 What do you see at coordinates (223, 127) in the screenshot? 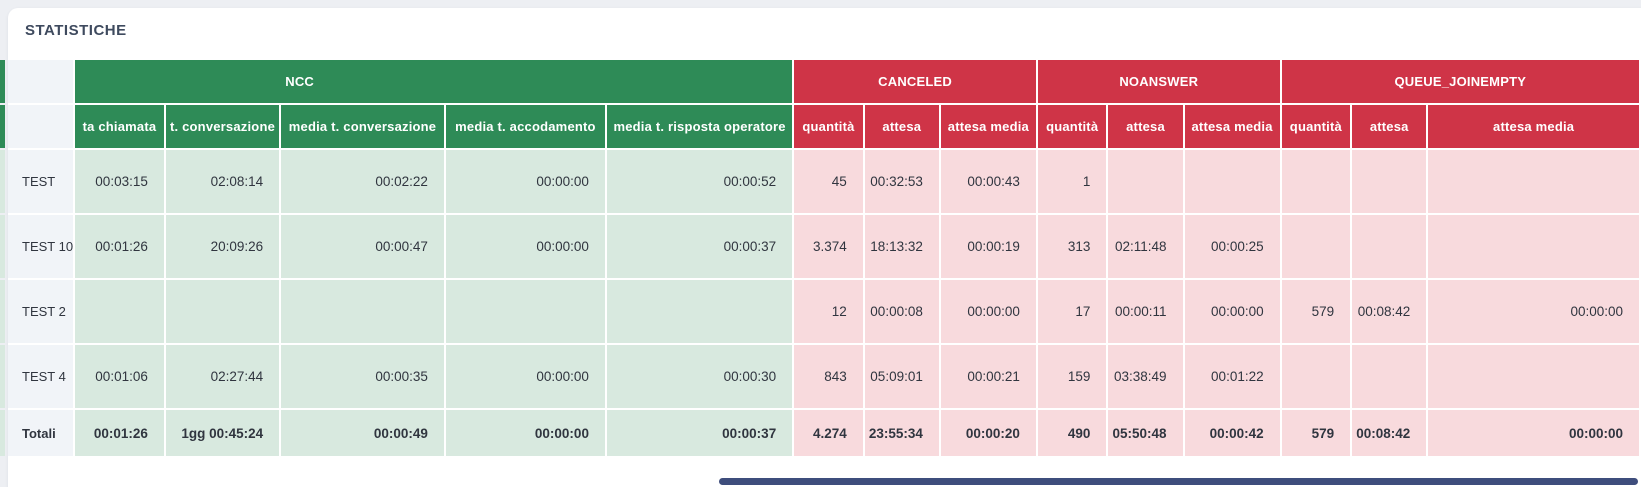
I see `column-header: t. conversazione` at bounding box center [223, 127].